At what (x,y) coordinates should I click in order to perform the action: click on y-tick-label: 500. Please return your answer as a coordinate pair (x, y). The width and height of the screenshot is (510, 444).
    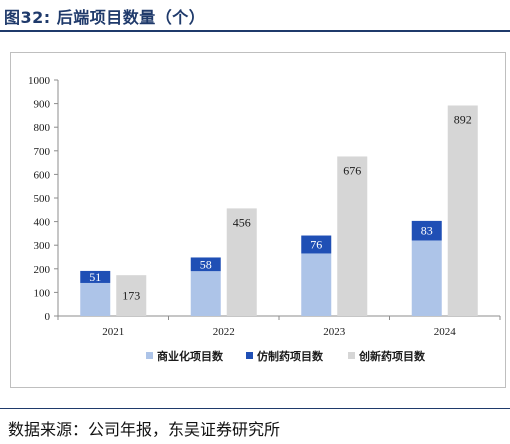
    Looking at the image, I should click on (42, 199).